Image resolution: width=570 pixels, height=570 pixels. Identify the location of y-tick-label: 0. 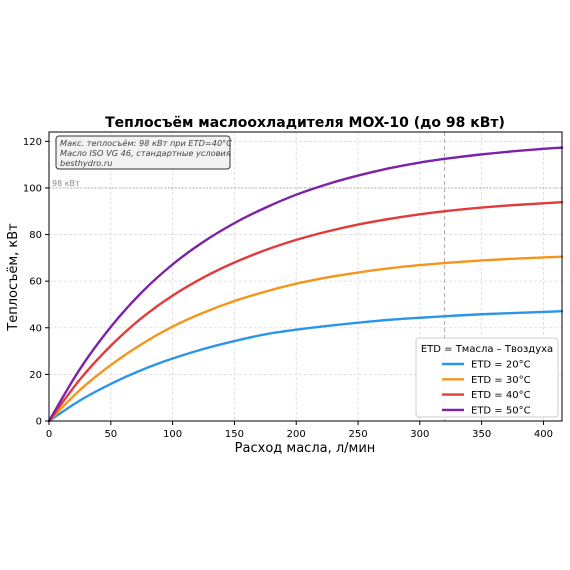
(39, 422).